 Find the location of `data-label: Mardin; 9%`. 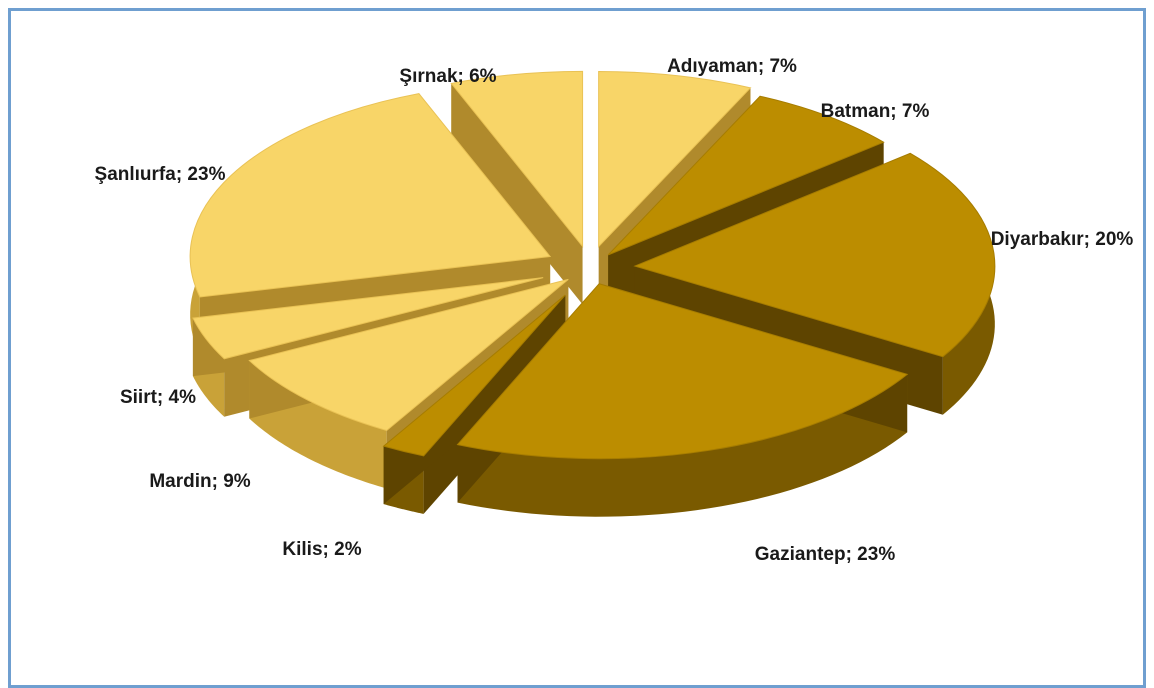

data-label: Mardin; 9% is located at coordinates (199, 481).